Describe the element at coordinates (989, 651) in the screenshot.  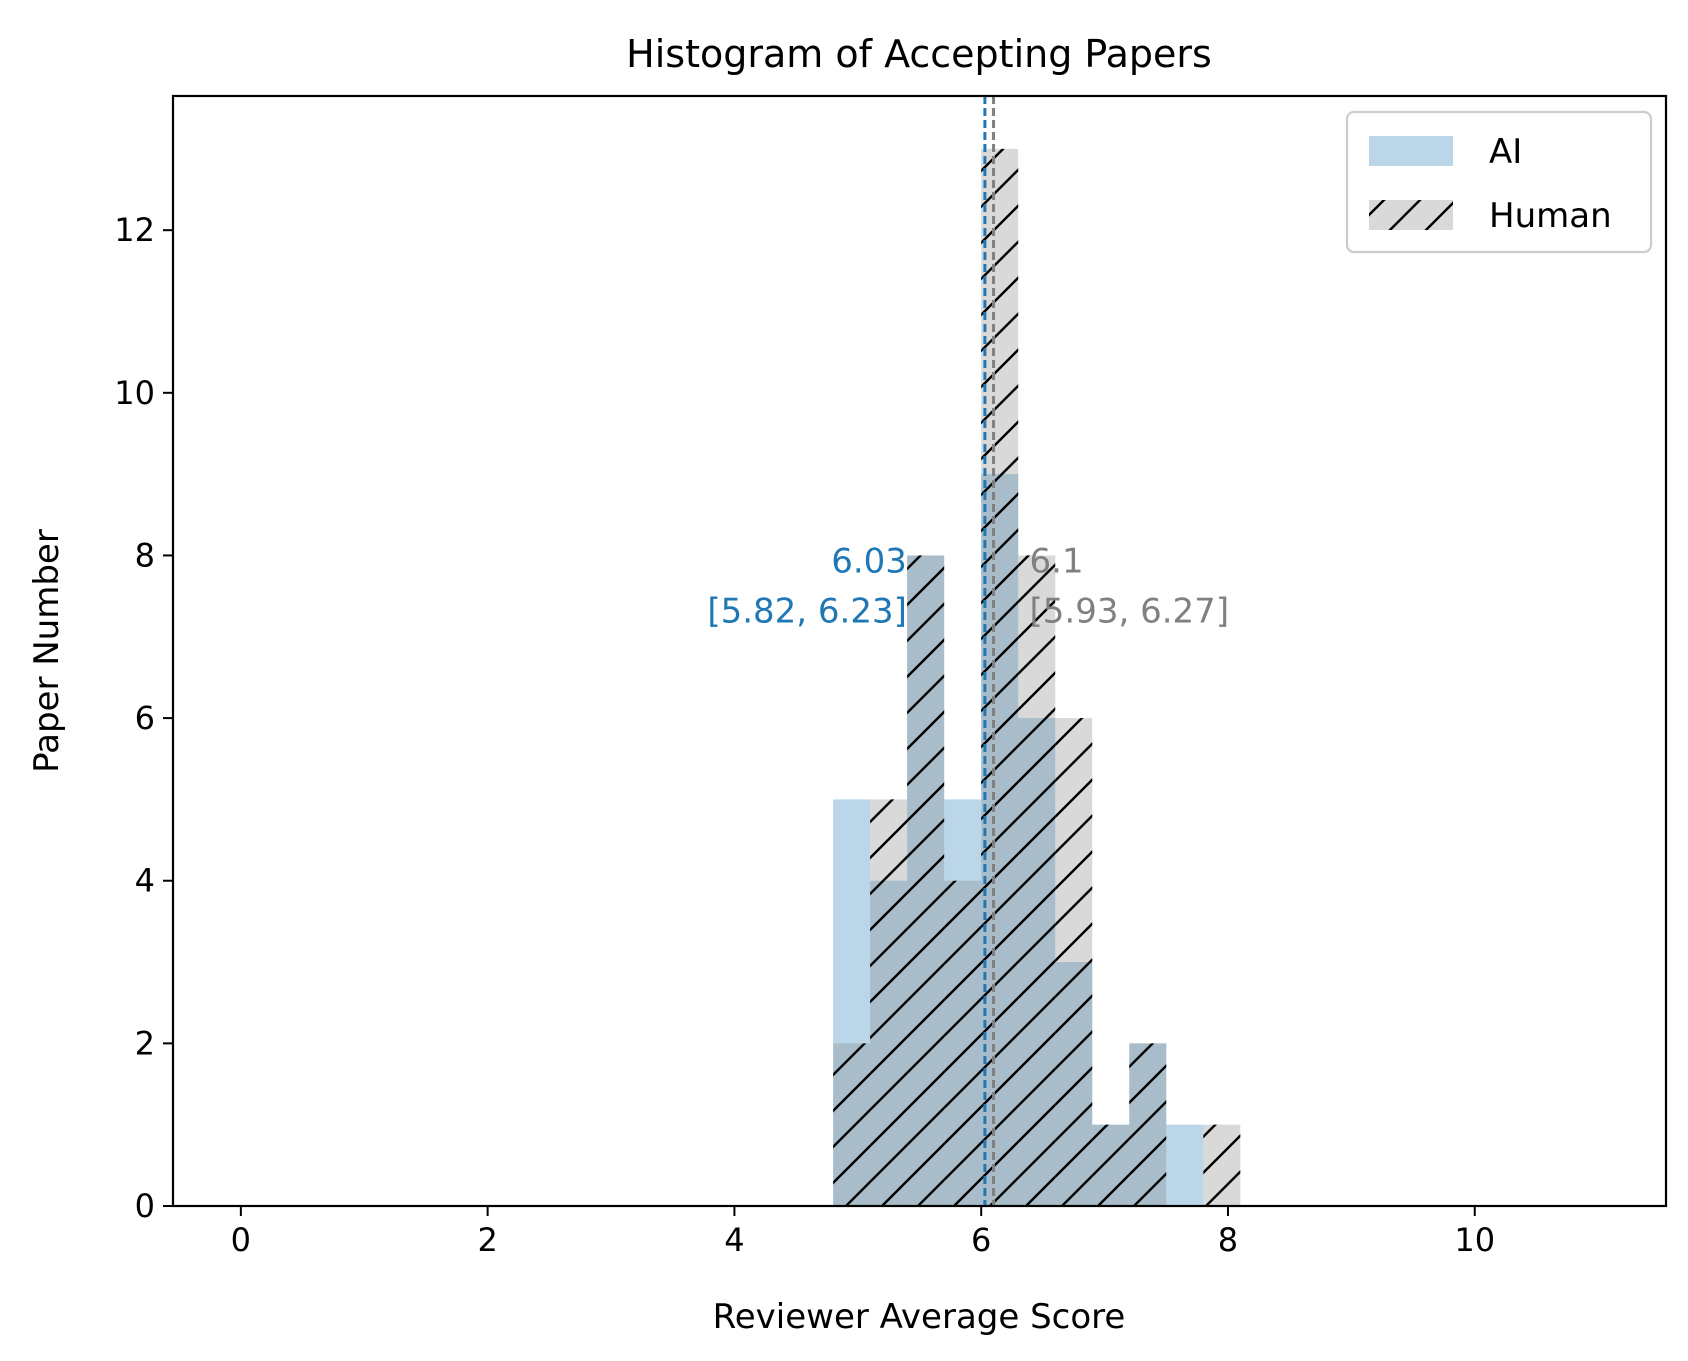
I see `mean-lines-layer` at that location.